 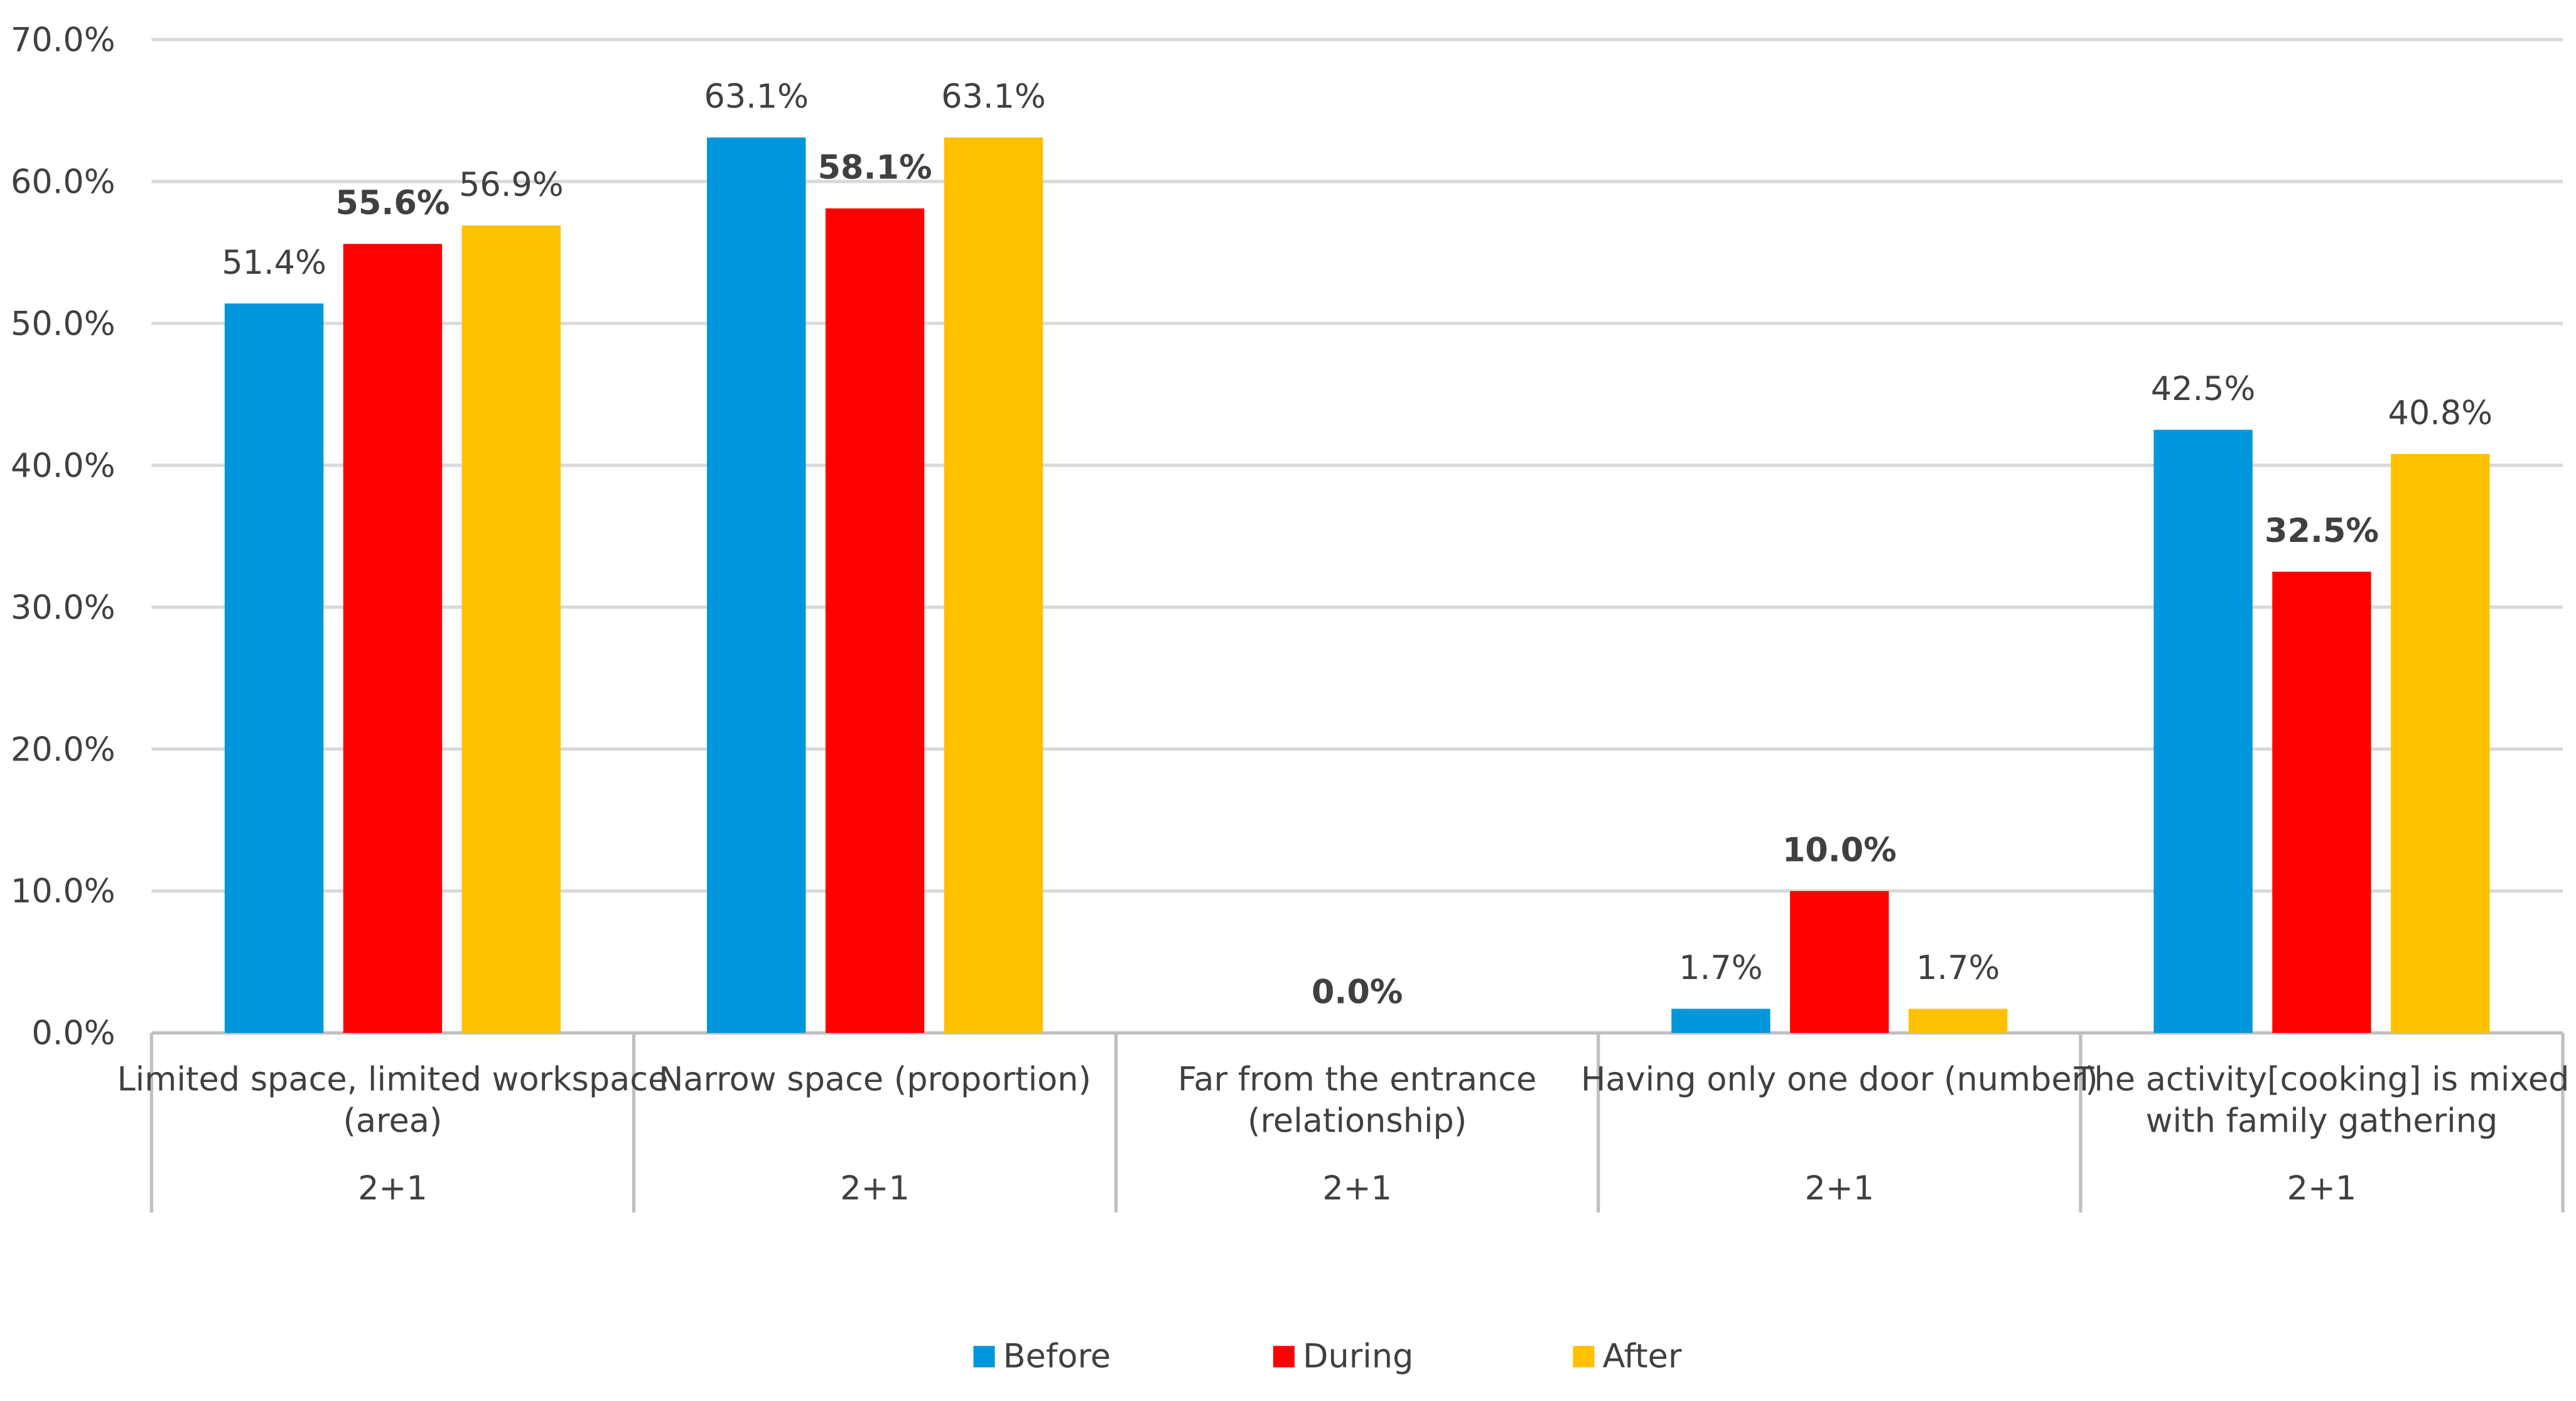 I want to click on data-label-during: 32.5%, so click(x=2322, y=531).